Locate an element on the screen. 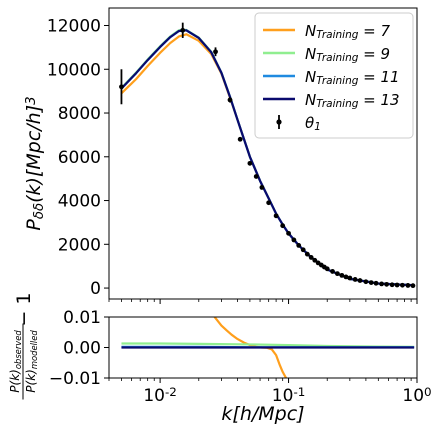 The height and width of the screenshot is (436, 436). x-tick-label: 10⁰ is located at coordinates (416, 395).